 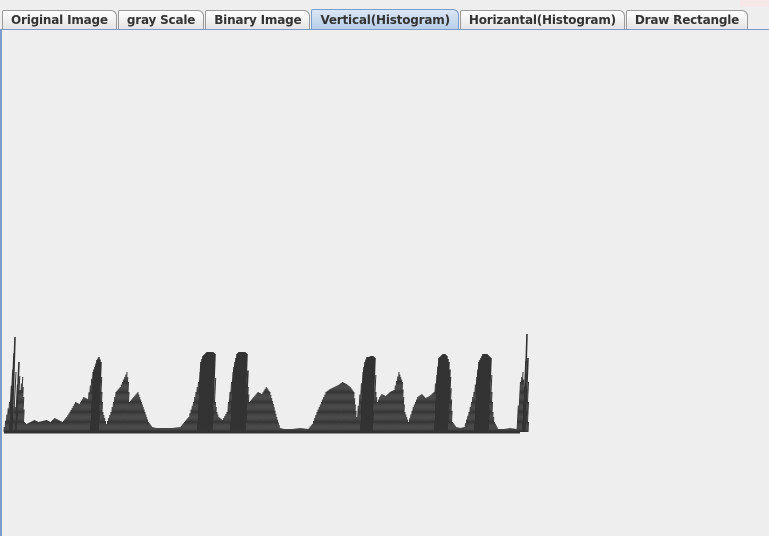 I want to click on tab-original-image: Original Image, so click(x=59, y=19).